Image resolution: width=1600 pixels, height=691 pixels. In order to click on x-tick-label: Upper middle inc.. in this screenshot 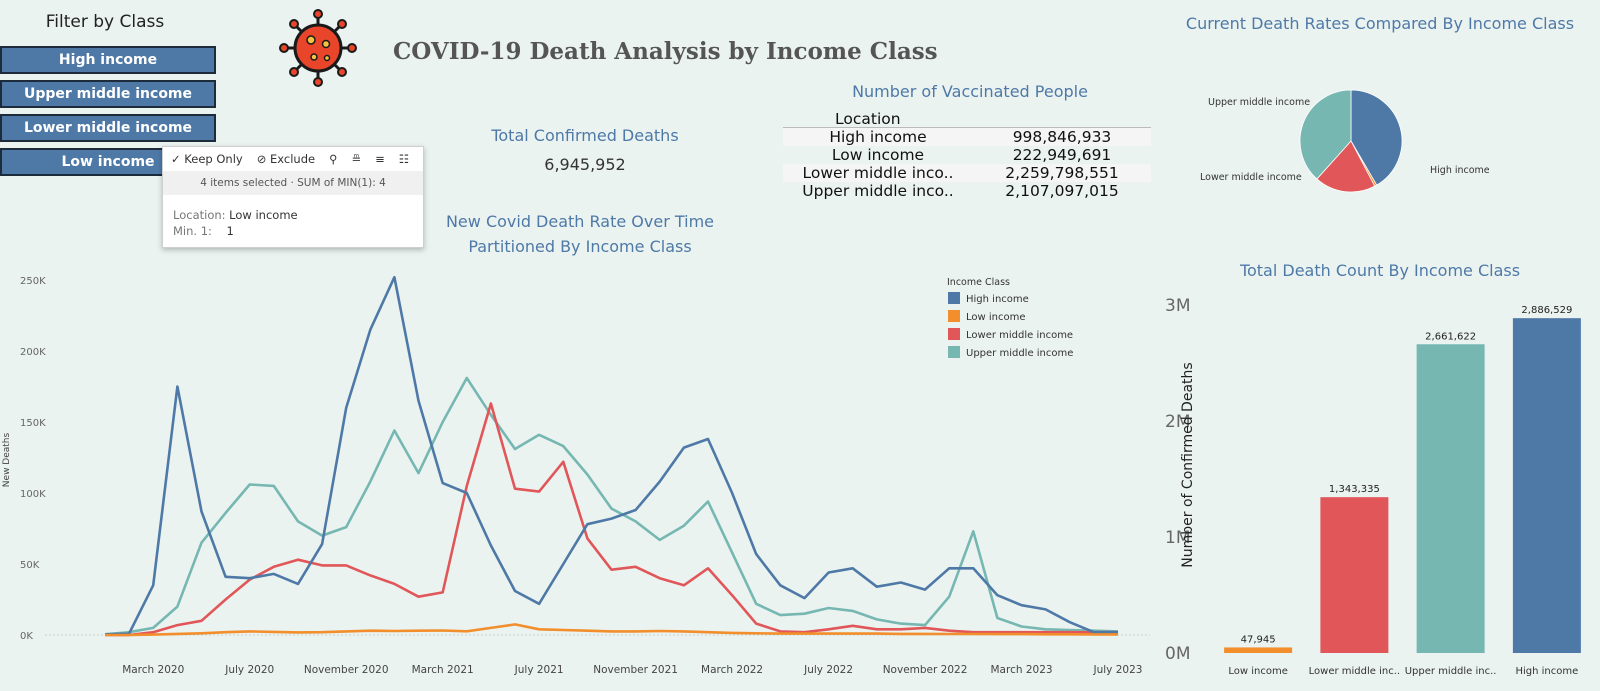, I will do `click(1451, 671)`.